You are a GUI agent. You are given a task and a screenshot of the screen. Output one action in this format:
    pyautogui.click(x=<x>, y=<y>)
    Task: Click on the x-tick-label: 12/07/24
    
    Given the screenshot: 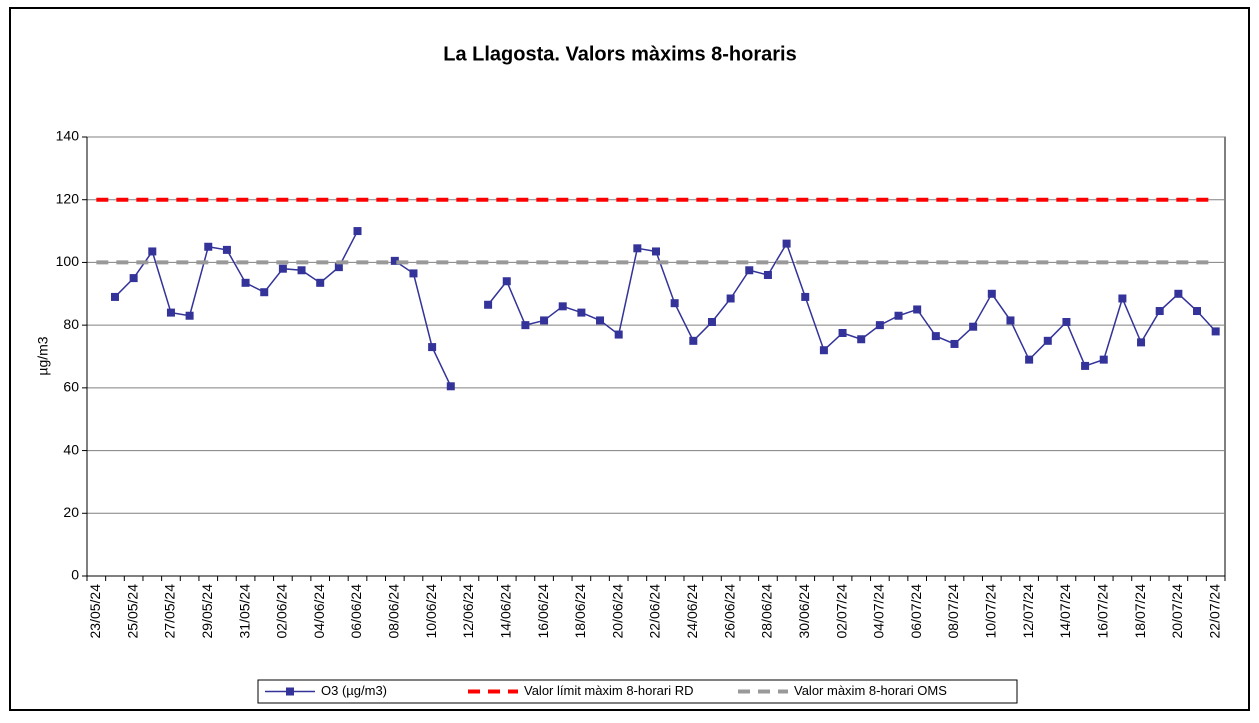 What is the action you would take?
    pyautogui.click(x=1028, y=611)
    